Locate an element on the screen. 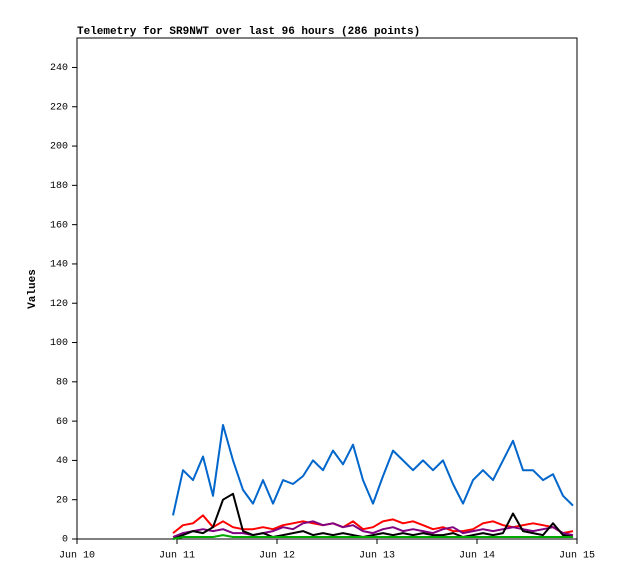  y-tick-label: 240 is located at coordinates (59, 68).